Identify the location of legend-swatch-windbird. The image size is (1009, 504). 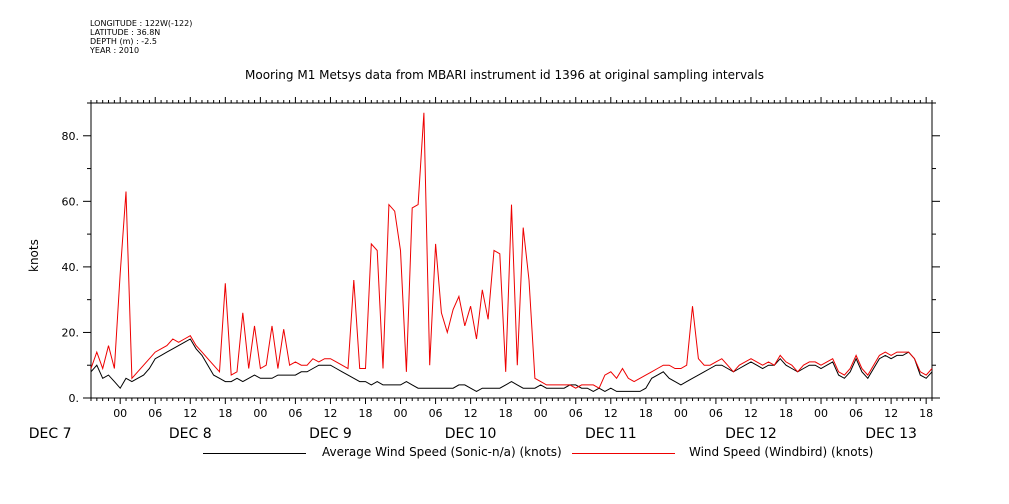
(623, 453).